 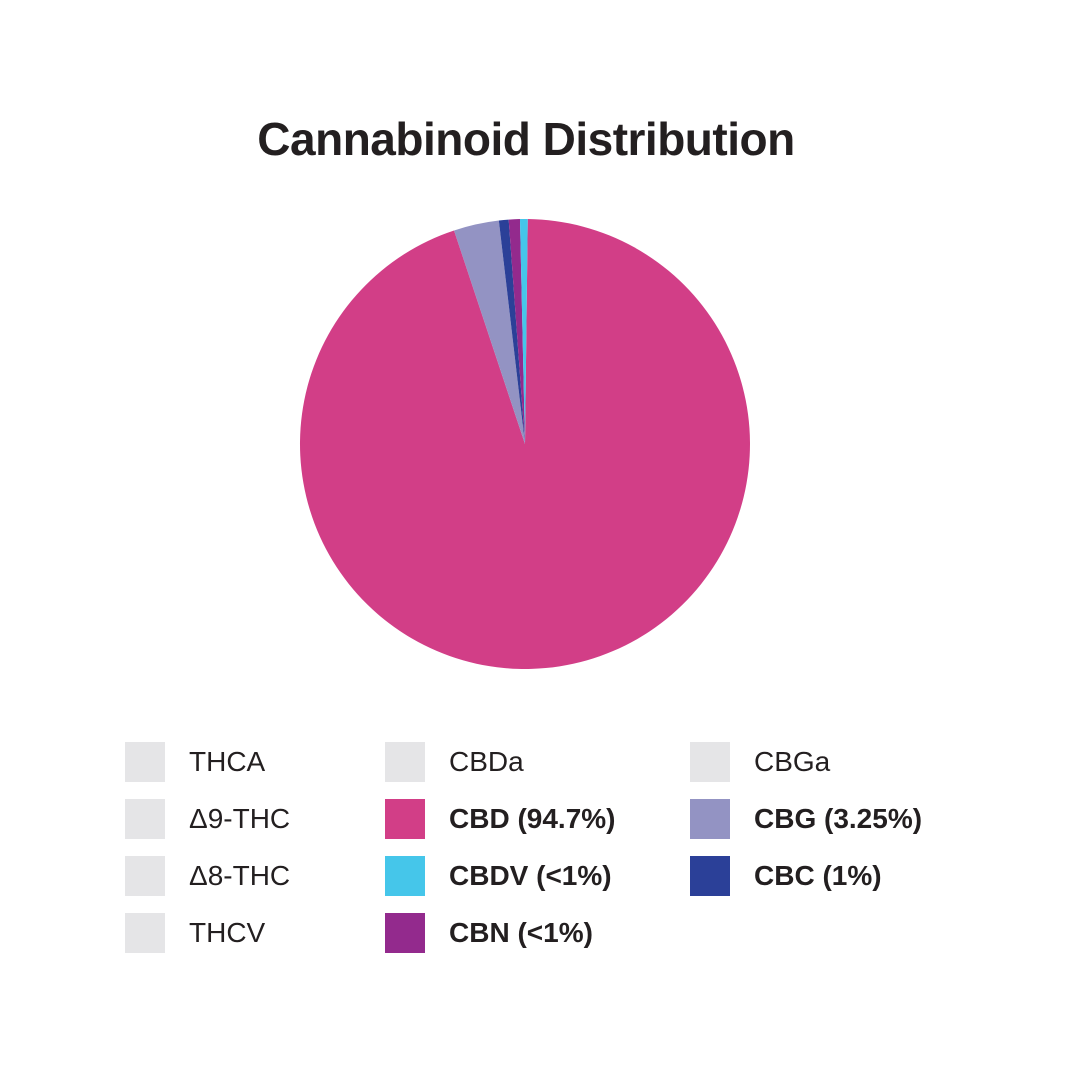 I want to click on pie-slice-cbg, so click(x=489, y=332).